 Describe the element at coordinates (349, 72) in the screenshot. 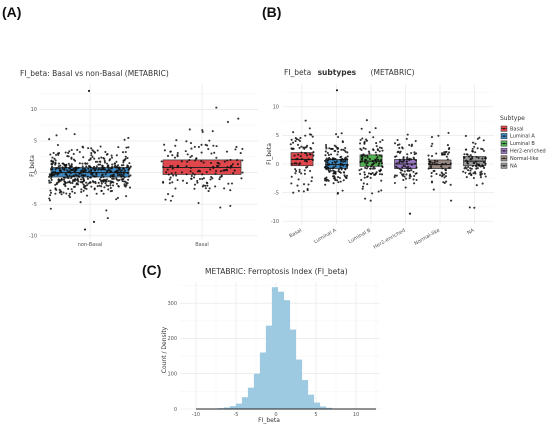

I see `panel-b-title: FI_beta subtypes (METABRIC)` at that location.